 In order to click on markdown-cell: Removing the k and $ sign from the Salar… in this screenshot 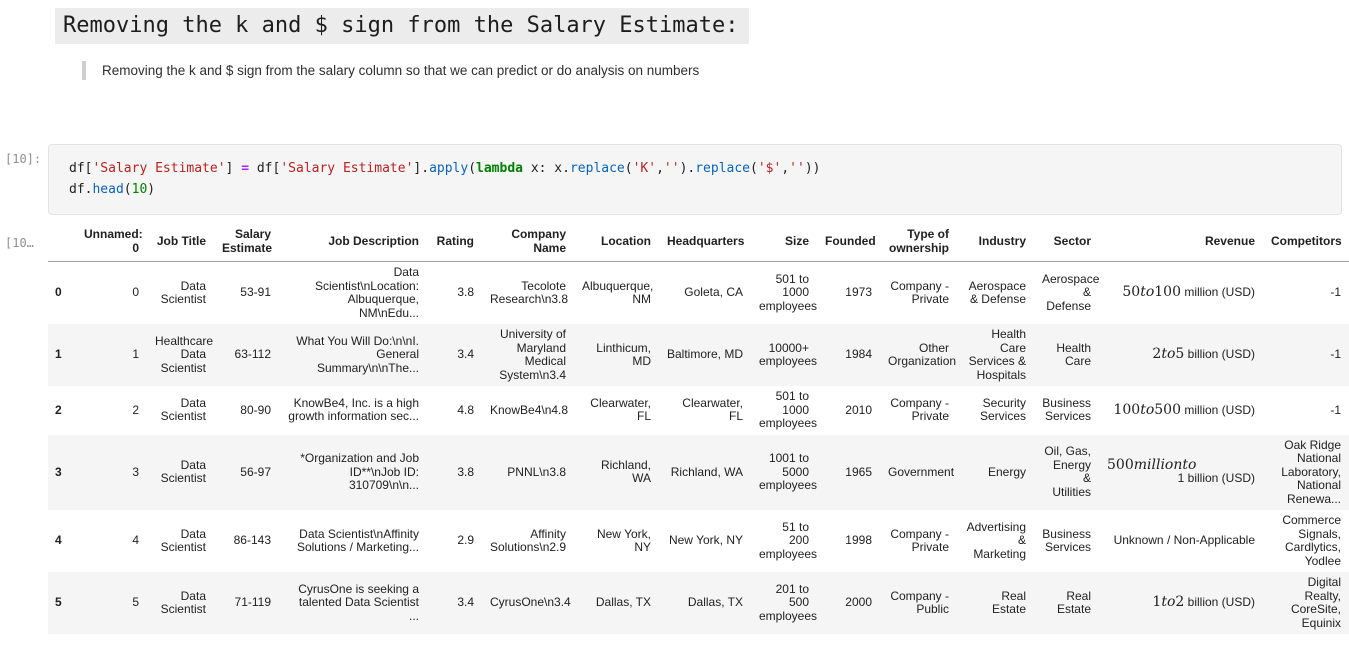, I will do `click(674, 40)`.